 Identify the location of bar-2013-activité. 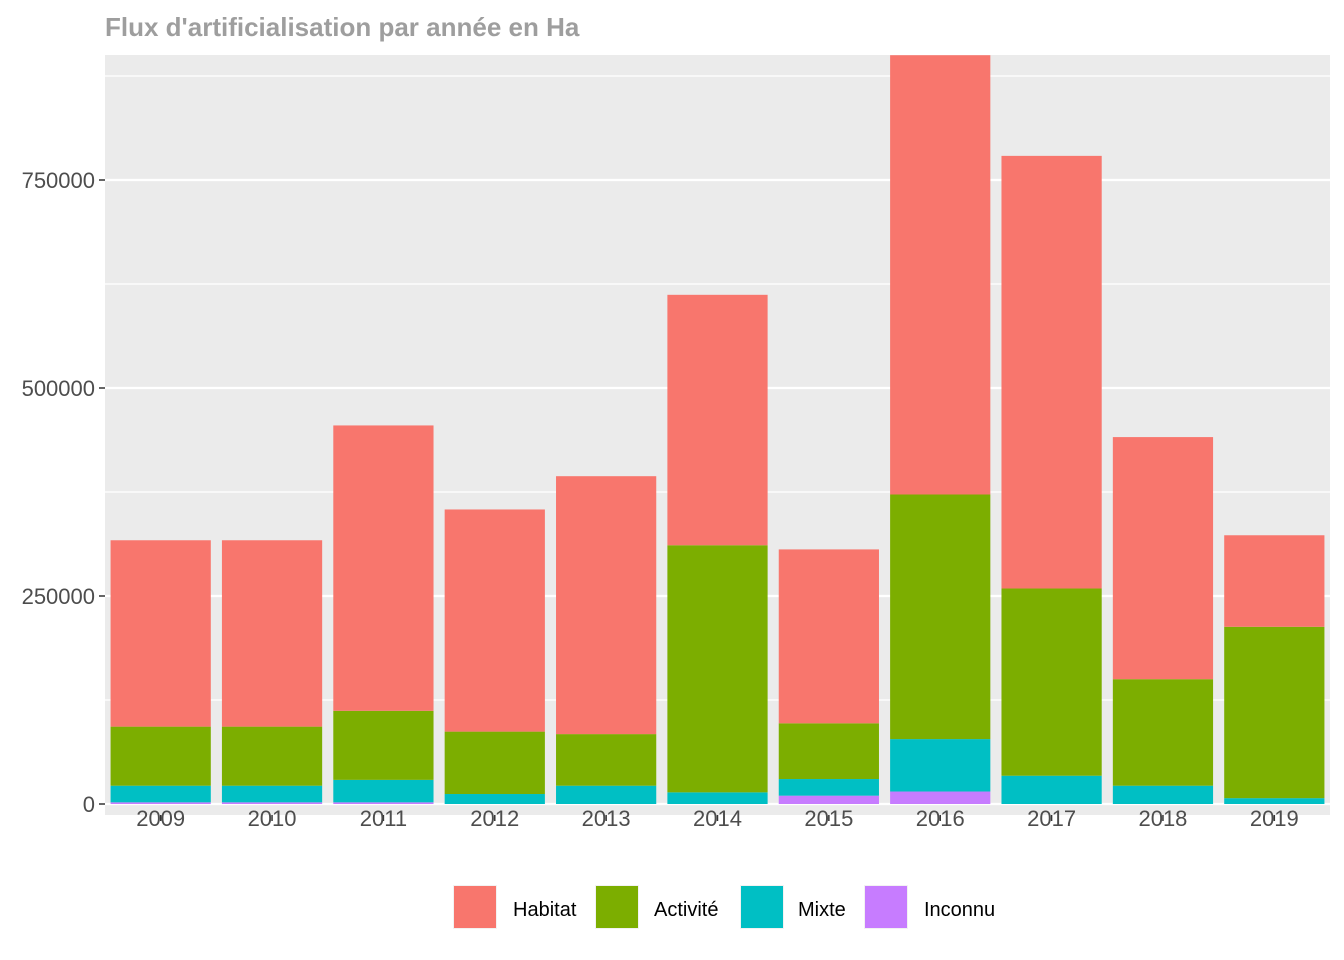
(606, 760).